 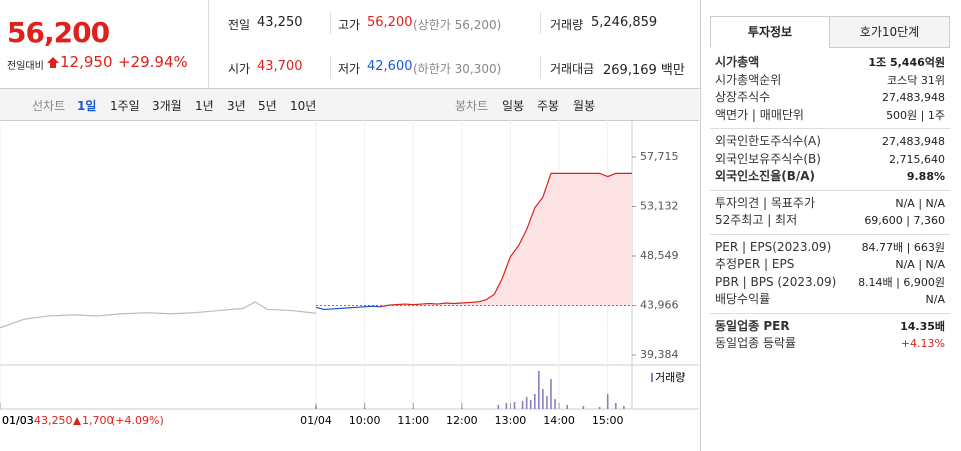 What do you see at coordinates (830, 177) in the screenshot?
I see `info-row: 외국인소진율(B/A) 9.88%` at bounding box center [830, 177].